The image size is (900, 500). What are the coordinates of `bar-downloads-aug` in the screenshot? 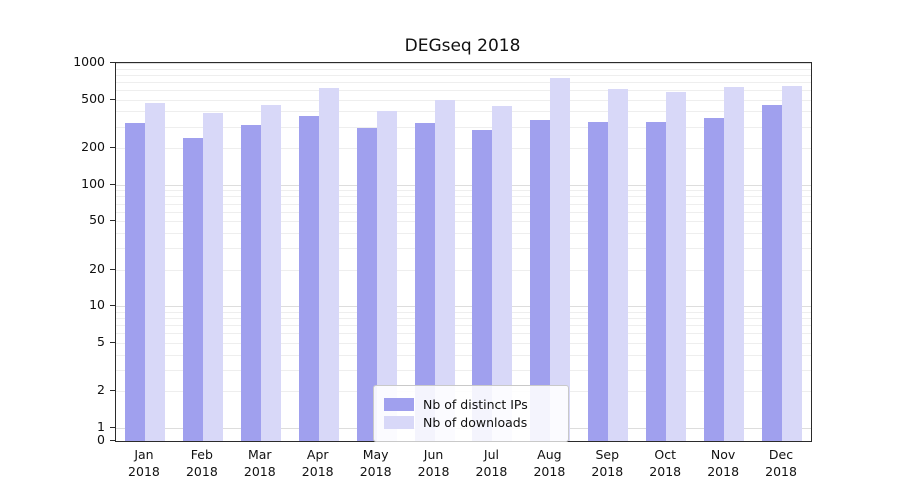 It's located at (560, 259).